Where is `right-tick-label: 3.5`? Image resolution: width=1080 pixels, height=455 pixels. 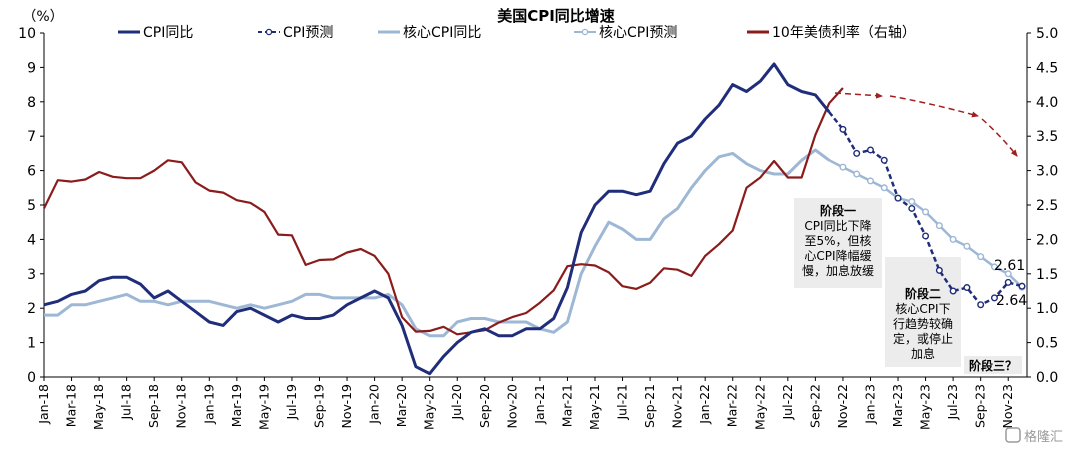 right-tick-label: 3.5 is located at coordinates (1047, 137).